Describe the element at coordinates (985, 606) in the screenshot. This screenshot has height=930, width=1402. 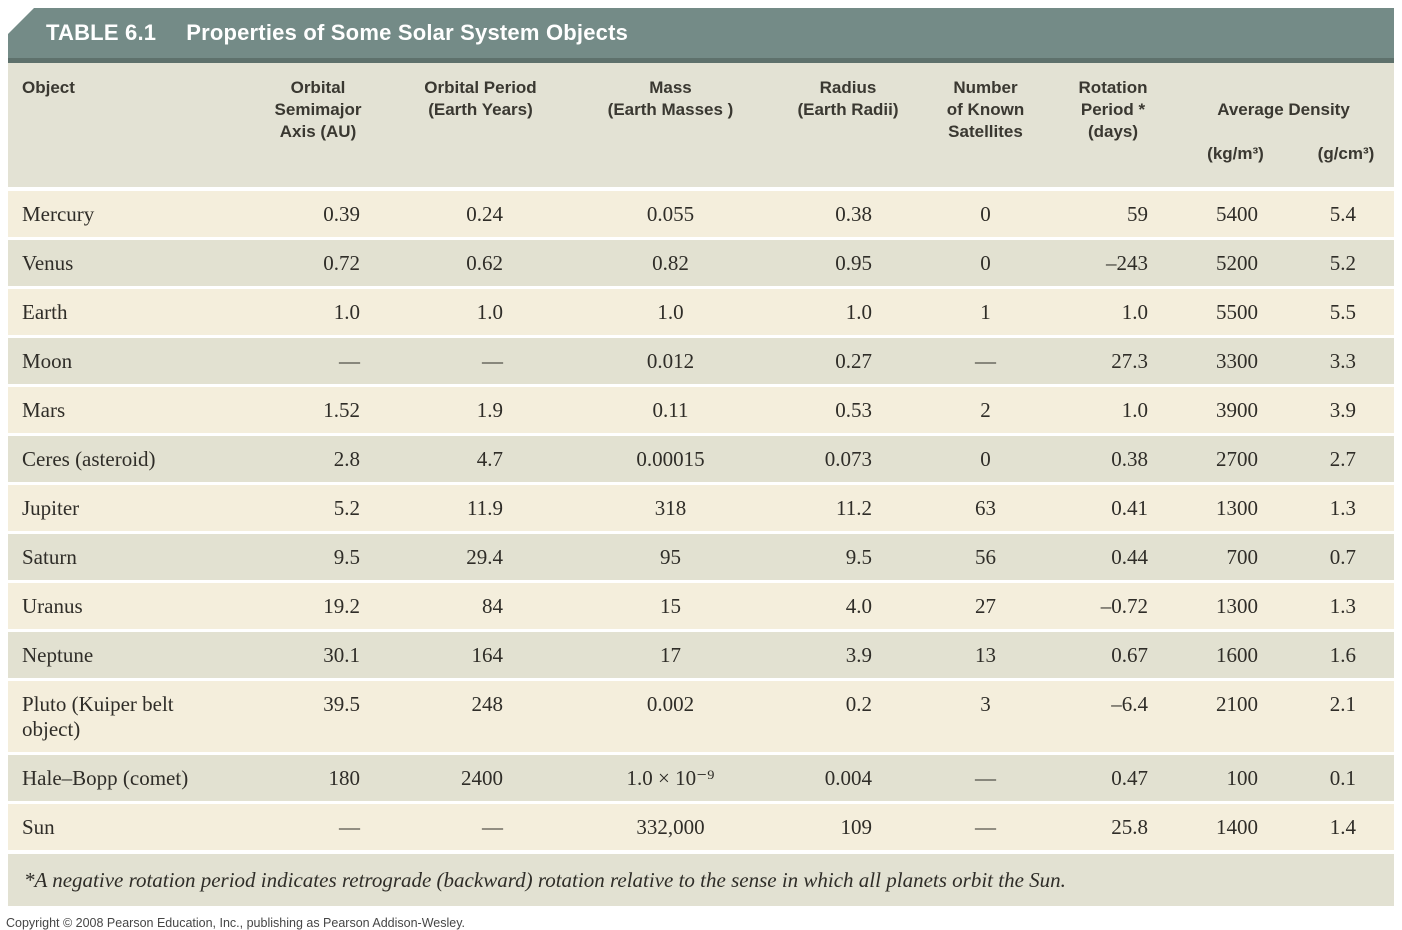
I see `cell-satellites: 27` at that location.